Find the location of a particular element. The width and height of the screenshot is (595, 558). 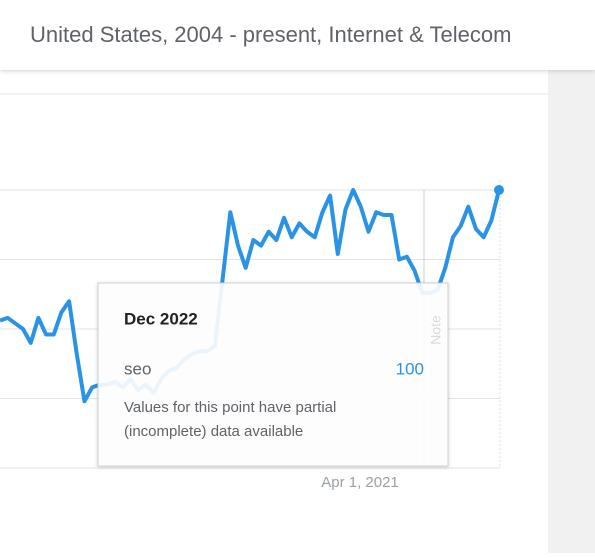

header-bar is located at coordinates (297, 35).